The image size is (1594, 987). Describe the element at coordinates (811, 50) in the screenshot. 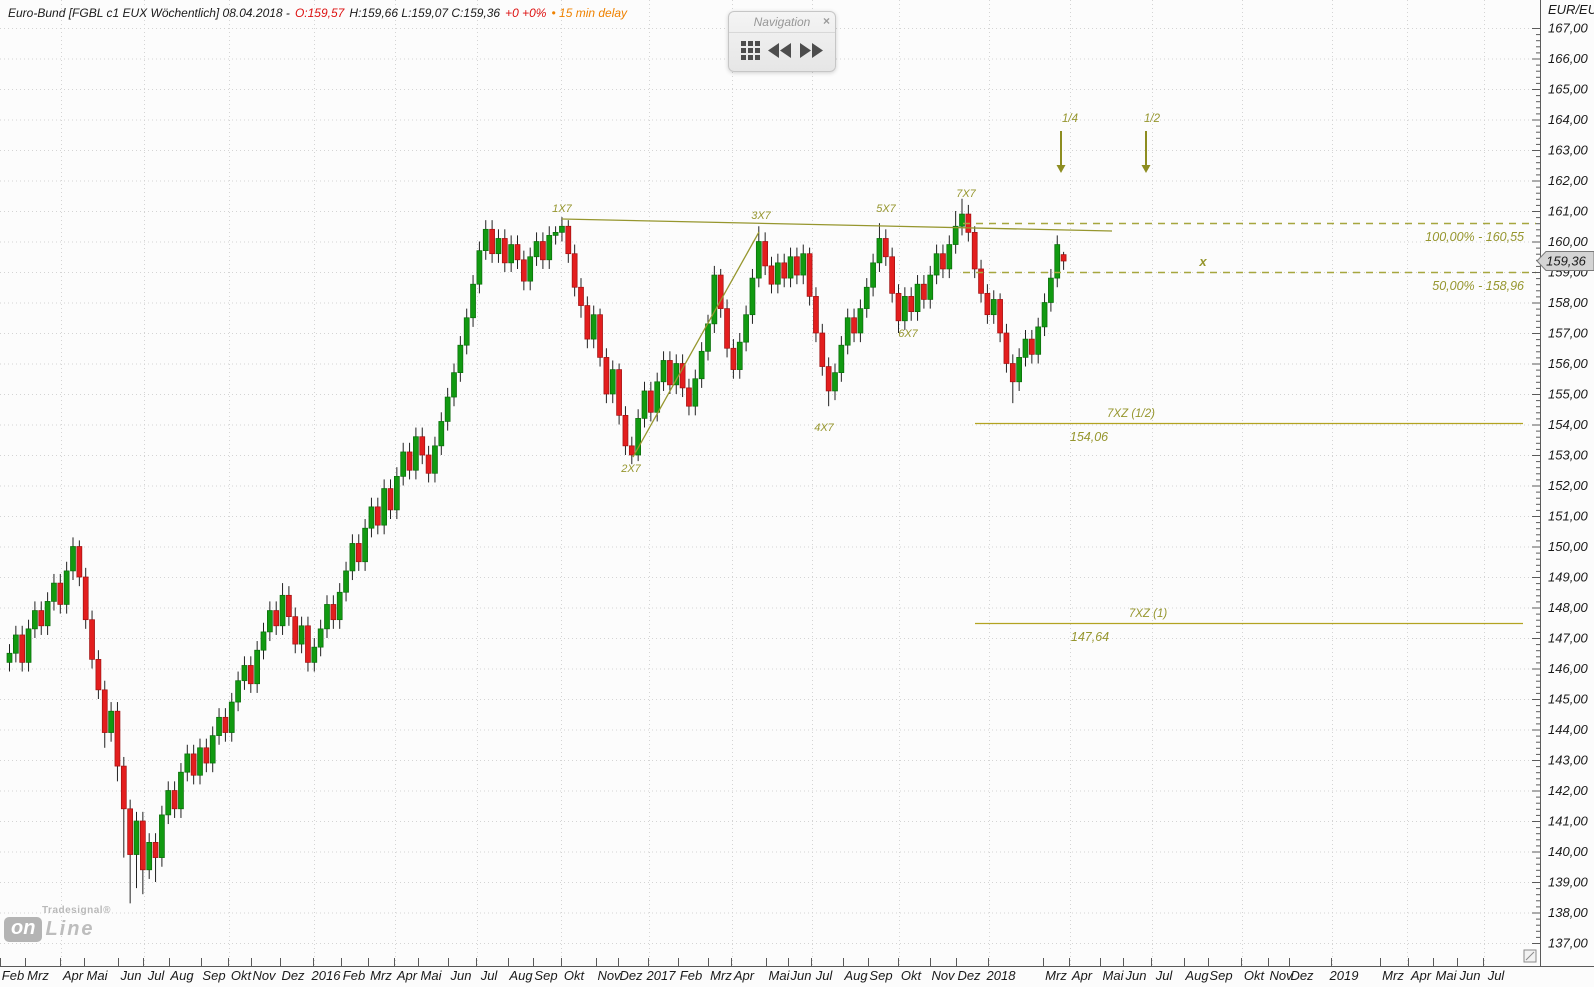

I see `scroll-forward-button` at that location.